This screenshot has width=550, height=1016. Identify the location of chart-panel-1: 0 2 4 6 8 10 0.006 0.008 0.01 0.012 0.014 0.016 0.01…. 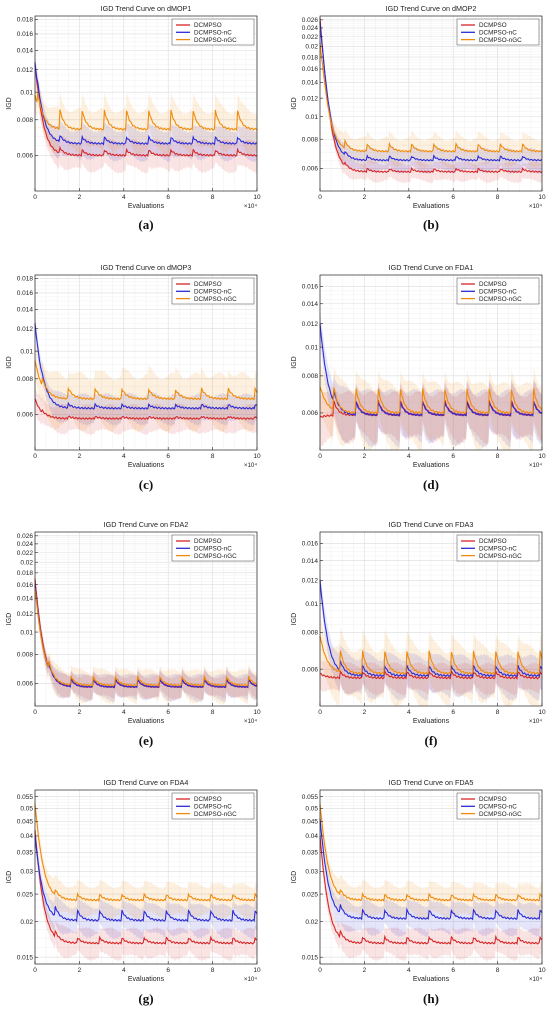
(133, 118).